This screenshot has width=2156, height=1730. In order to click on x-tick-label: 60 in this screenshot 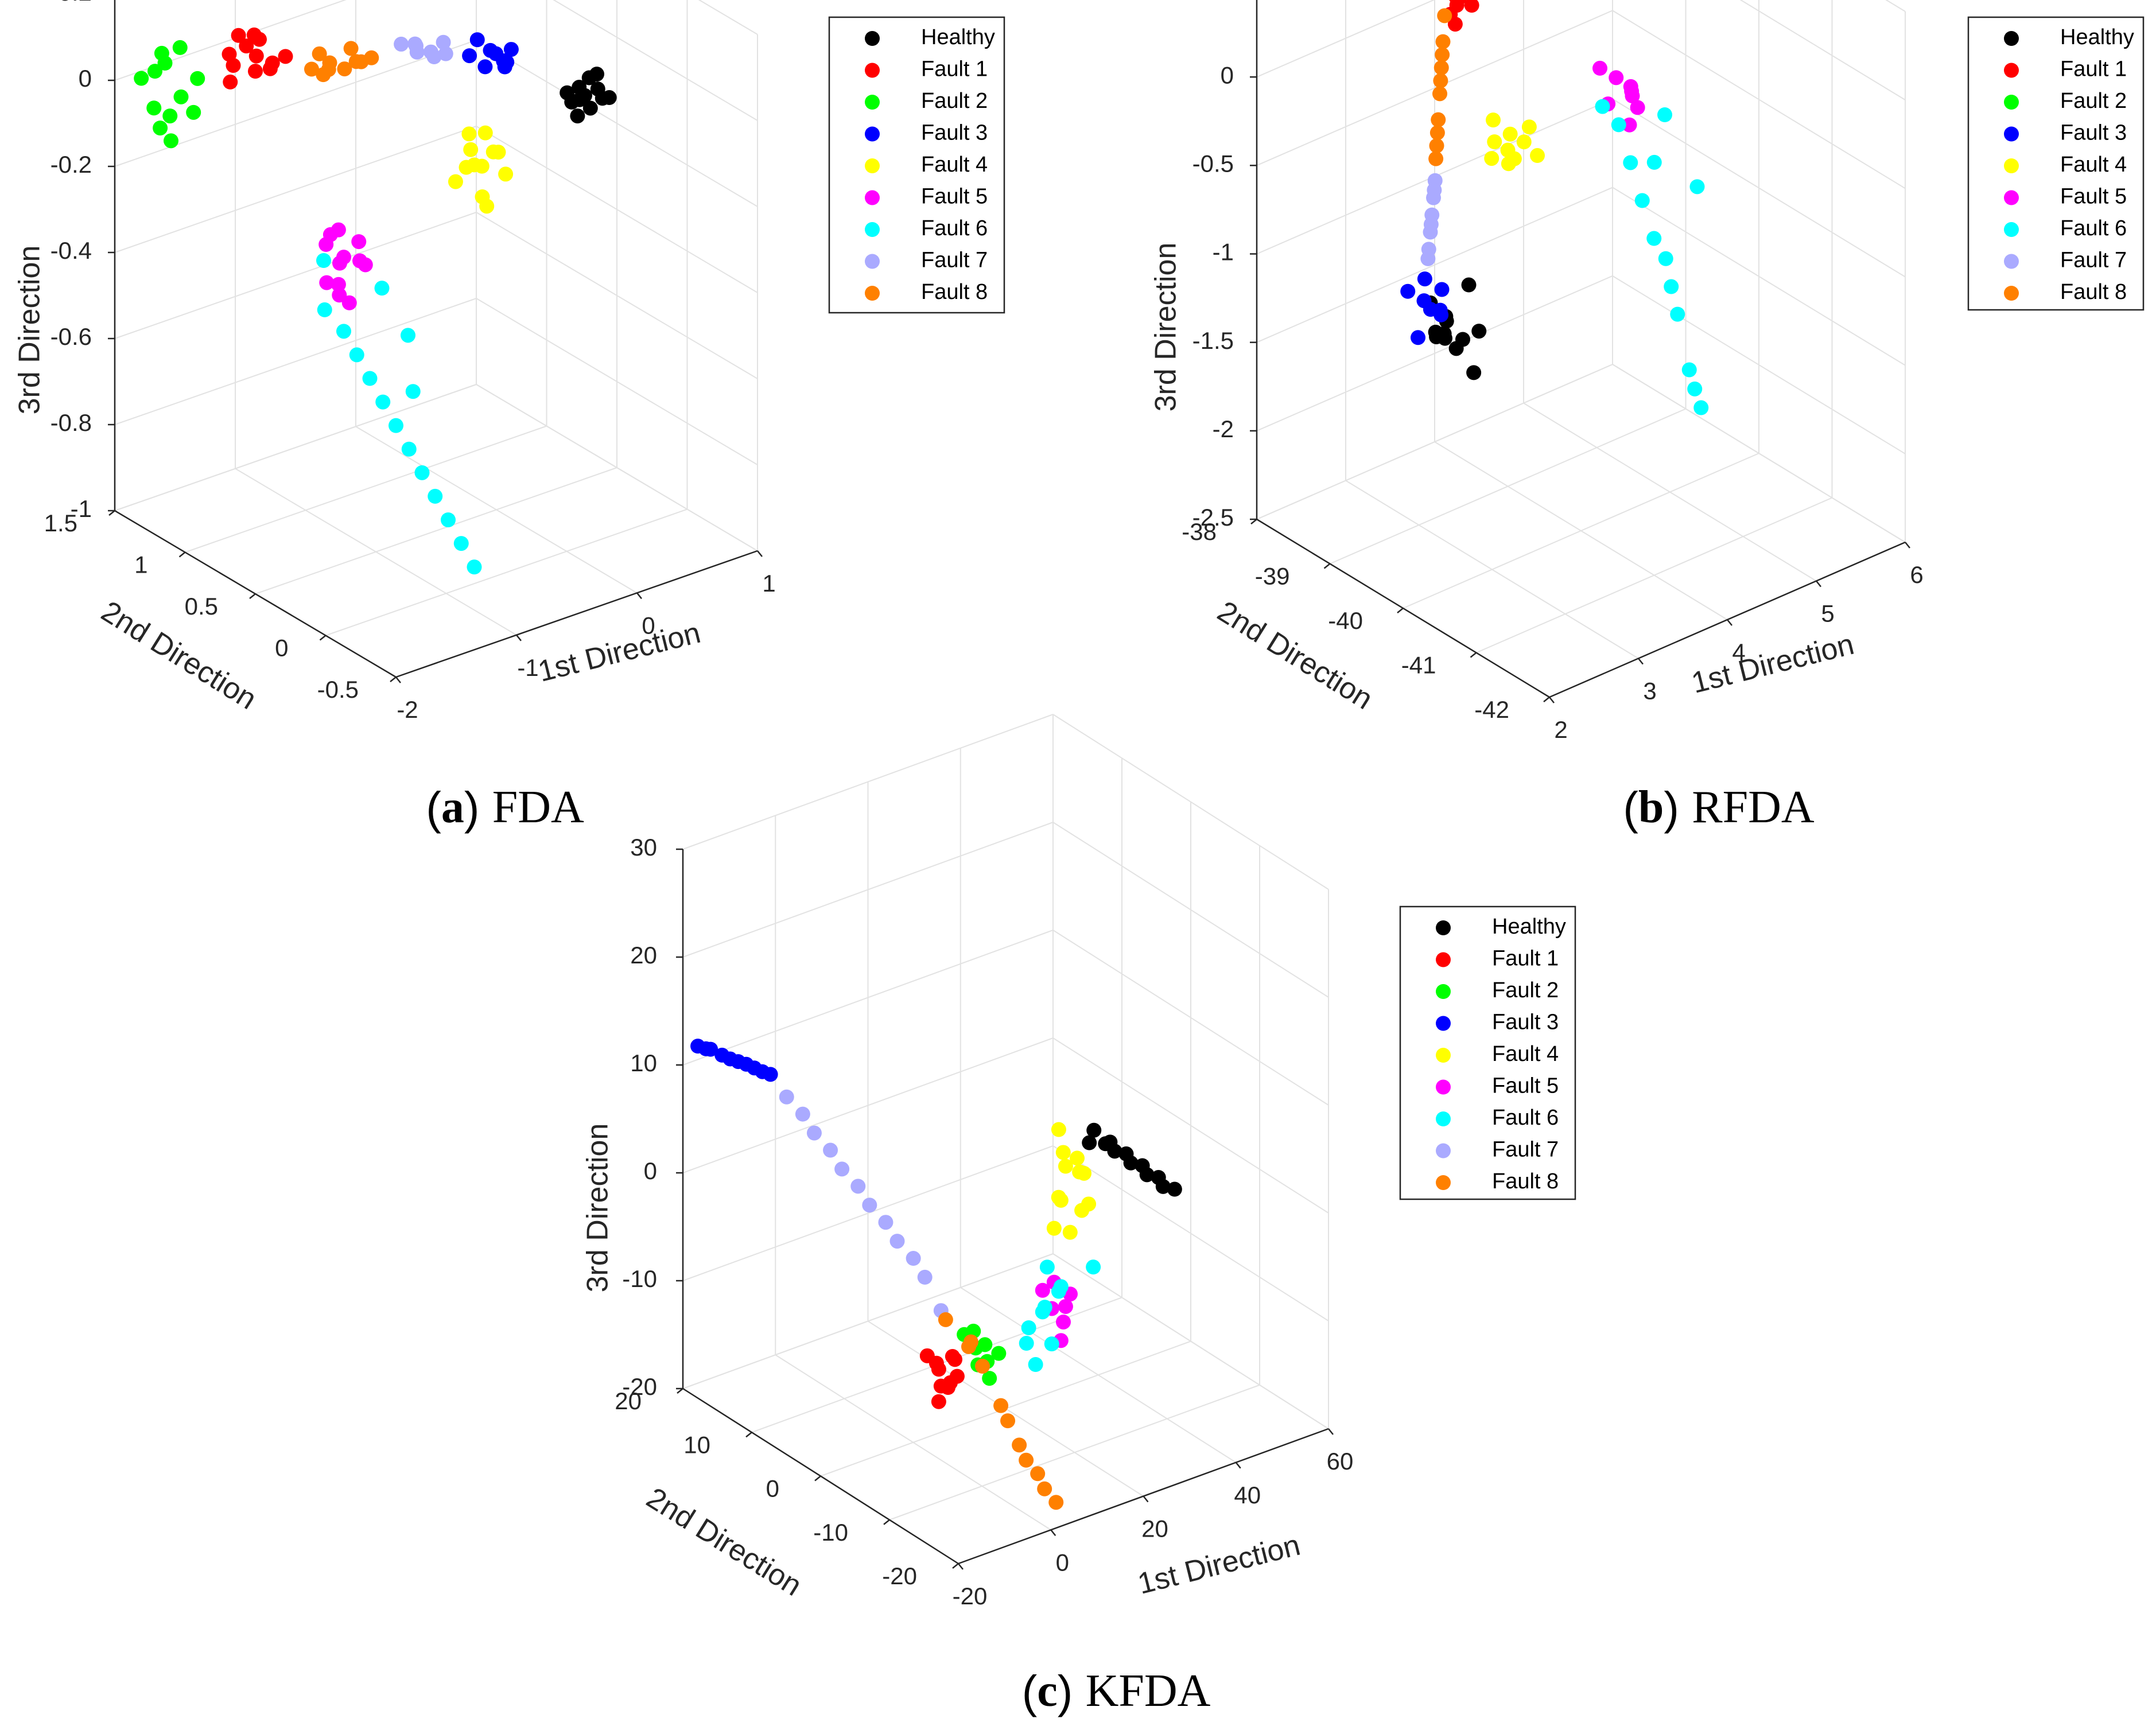, I will do `click(1340, 1461)`.